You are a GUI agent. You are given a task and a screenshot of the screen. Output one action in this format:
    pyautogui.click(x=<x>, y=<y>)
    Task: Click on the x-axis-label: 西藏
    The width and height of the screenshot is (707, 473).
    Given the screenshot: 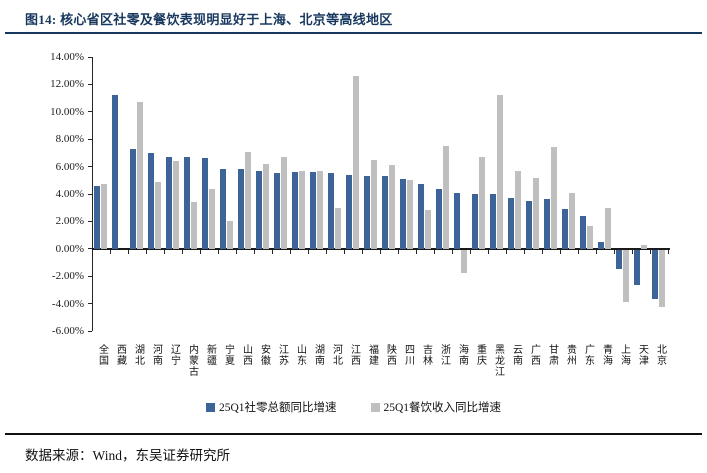 What is the action you would take?
    pyautogui.click(x=120, y=355)
    